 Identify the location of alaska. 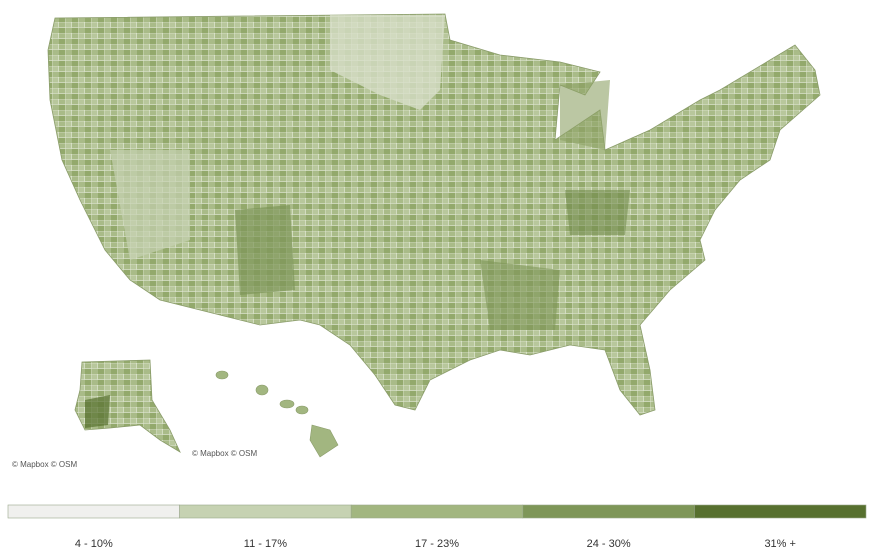
(127, 406).